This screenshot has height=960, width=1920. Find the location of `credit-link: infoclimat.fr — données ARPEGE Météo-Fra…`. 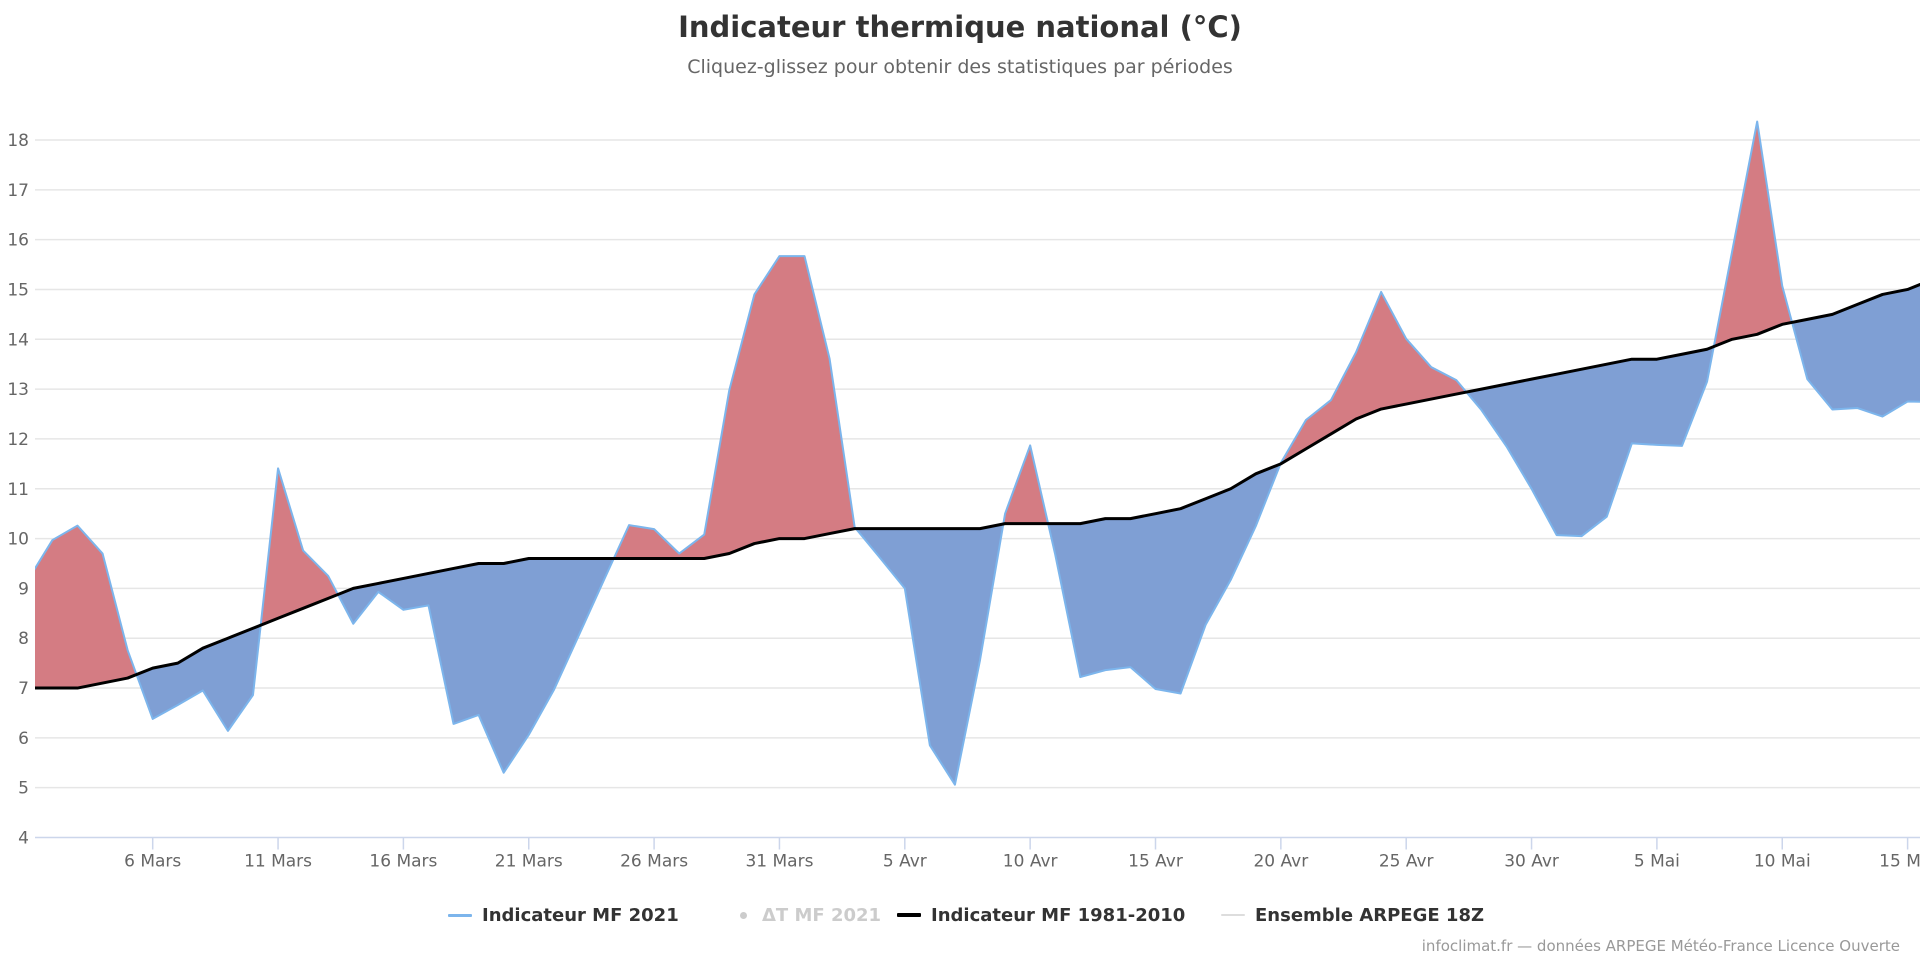

credit-link: infoclimat.fr — données ARPEGE Météo-Fra… is located at coordinates (1660, 946).